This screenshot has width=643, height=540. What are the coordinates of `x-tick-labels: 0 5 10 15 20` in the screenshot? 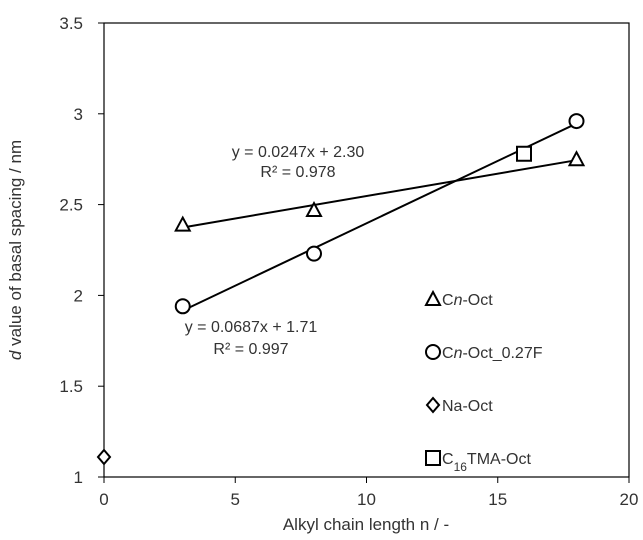 It's located at (368, 493).